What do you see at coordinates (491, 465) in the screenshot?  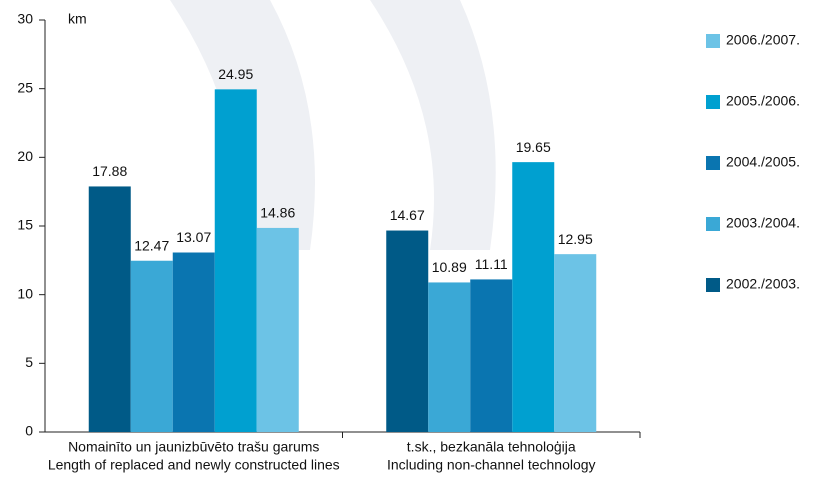 I see `x-tick-label: Including non-channel technology` at bounding box center [491, 465].